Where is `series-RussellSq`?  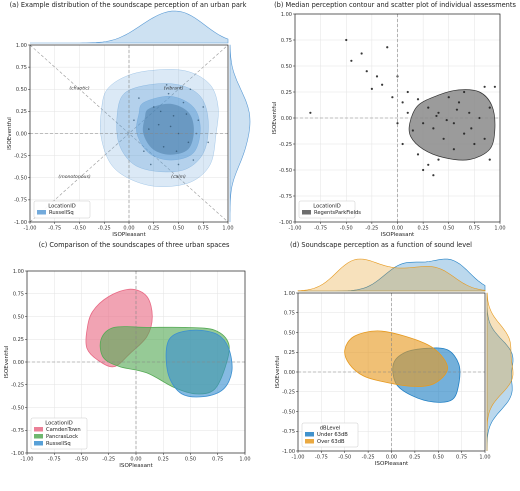
series-RussellSq is located at coordinates (199, 363).